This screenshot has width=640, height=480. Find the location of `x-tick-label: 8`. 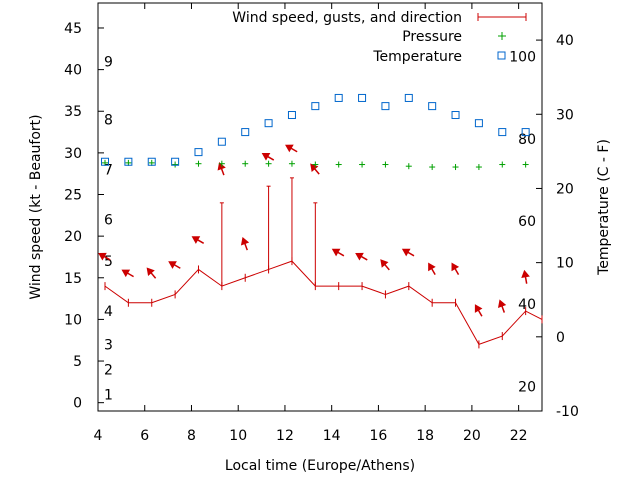

x-tick-label: 8 is located at coordinates (191, 436).